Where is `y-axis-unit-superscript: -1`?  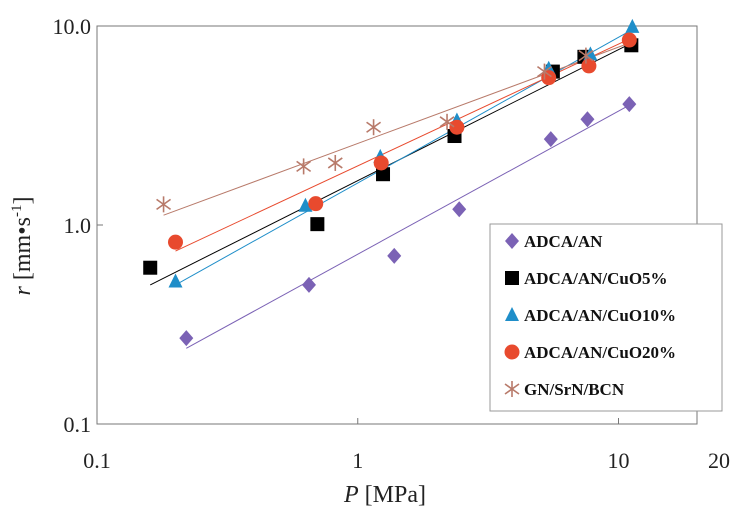
y-axis-unit-superscript: -1 is located at coordinates (17, 211).